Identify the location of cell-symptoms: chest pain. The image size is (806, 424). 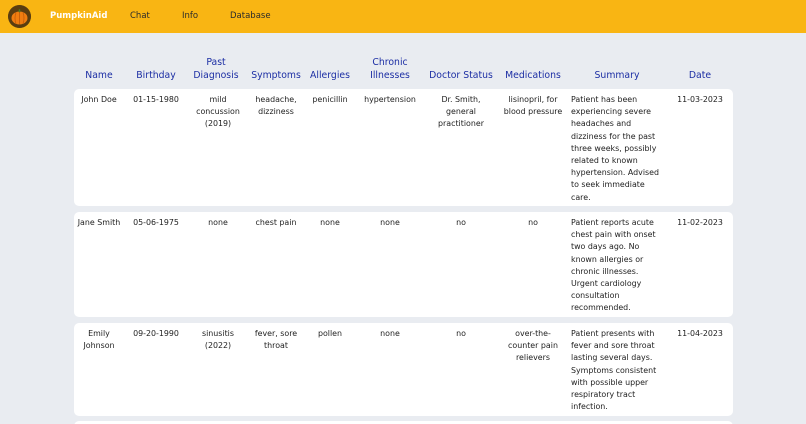
(276, 222).